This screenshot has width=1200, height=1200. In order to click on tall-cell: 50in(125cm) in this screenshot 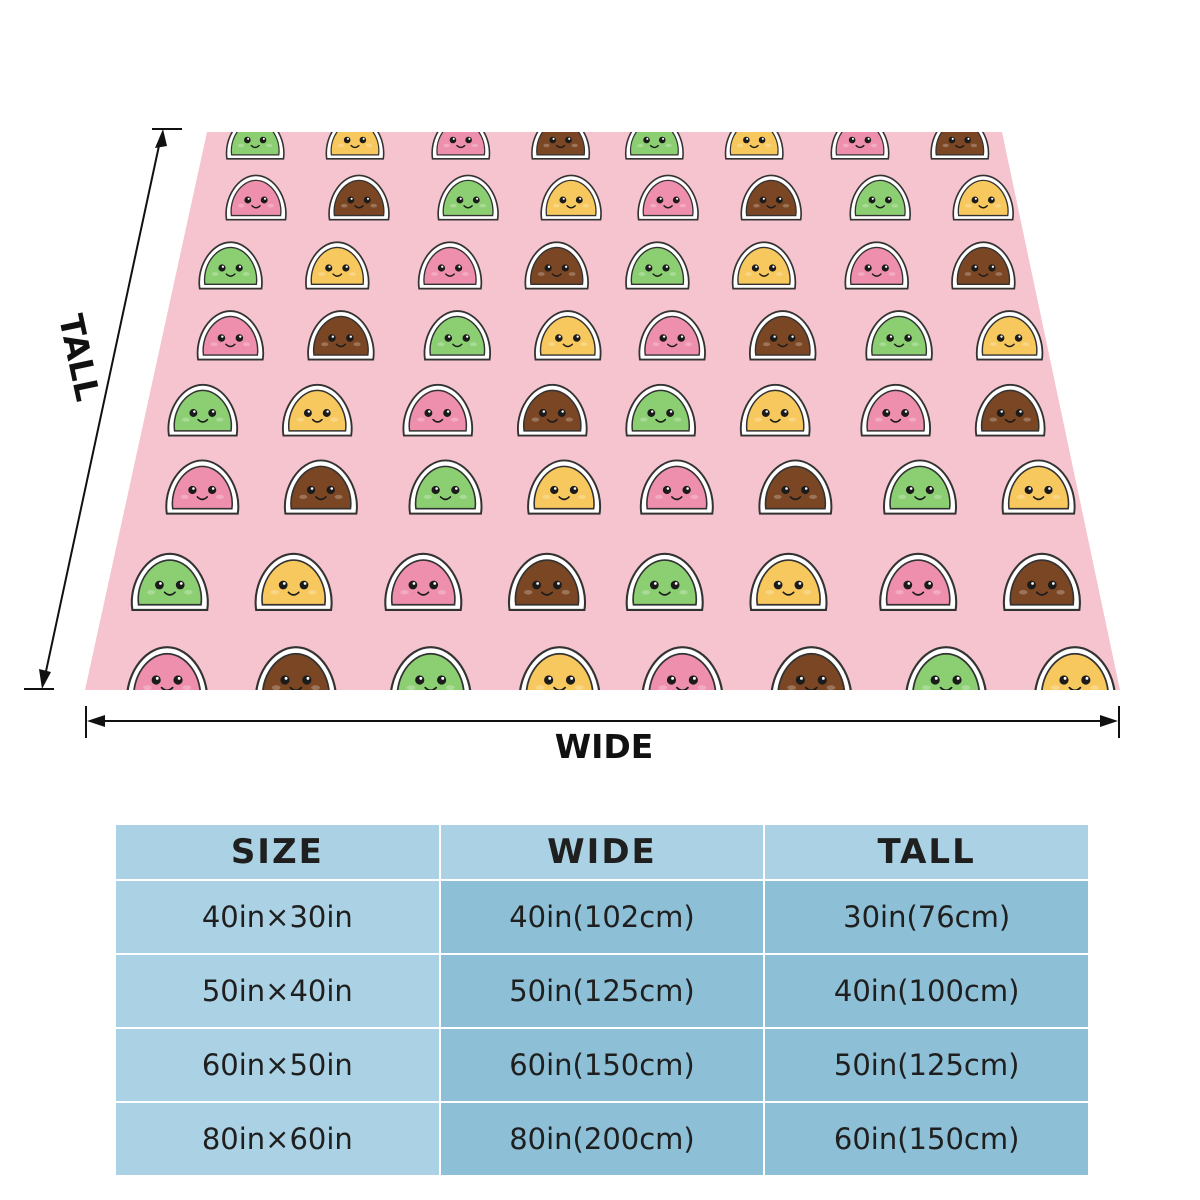, I will do `click(926, 1065)`.